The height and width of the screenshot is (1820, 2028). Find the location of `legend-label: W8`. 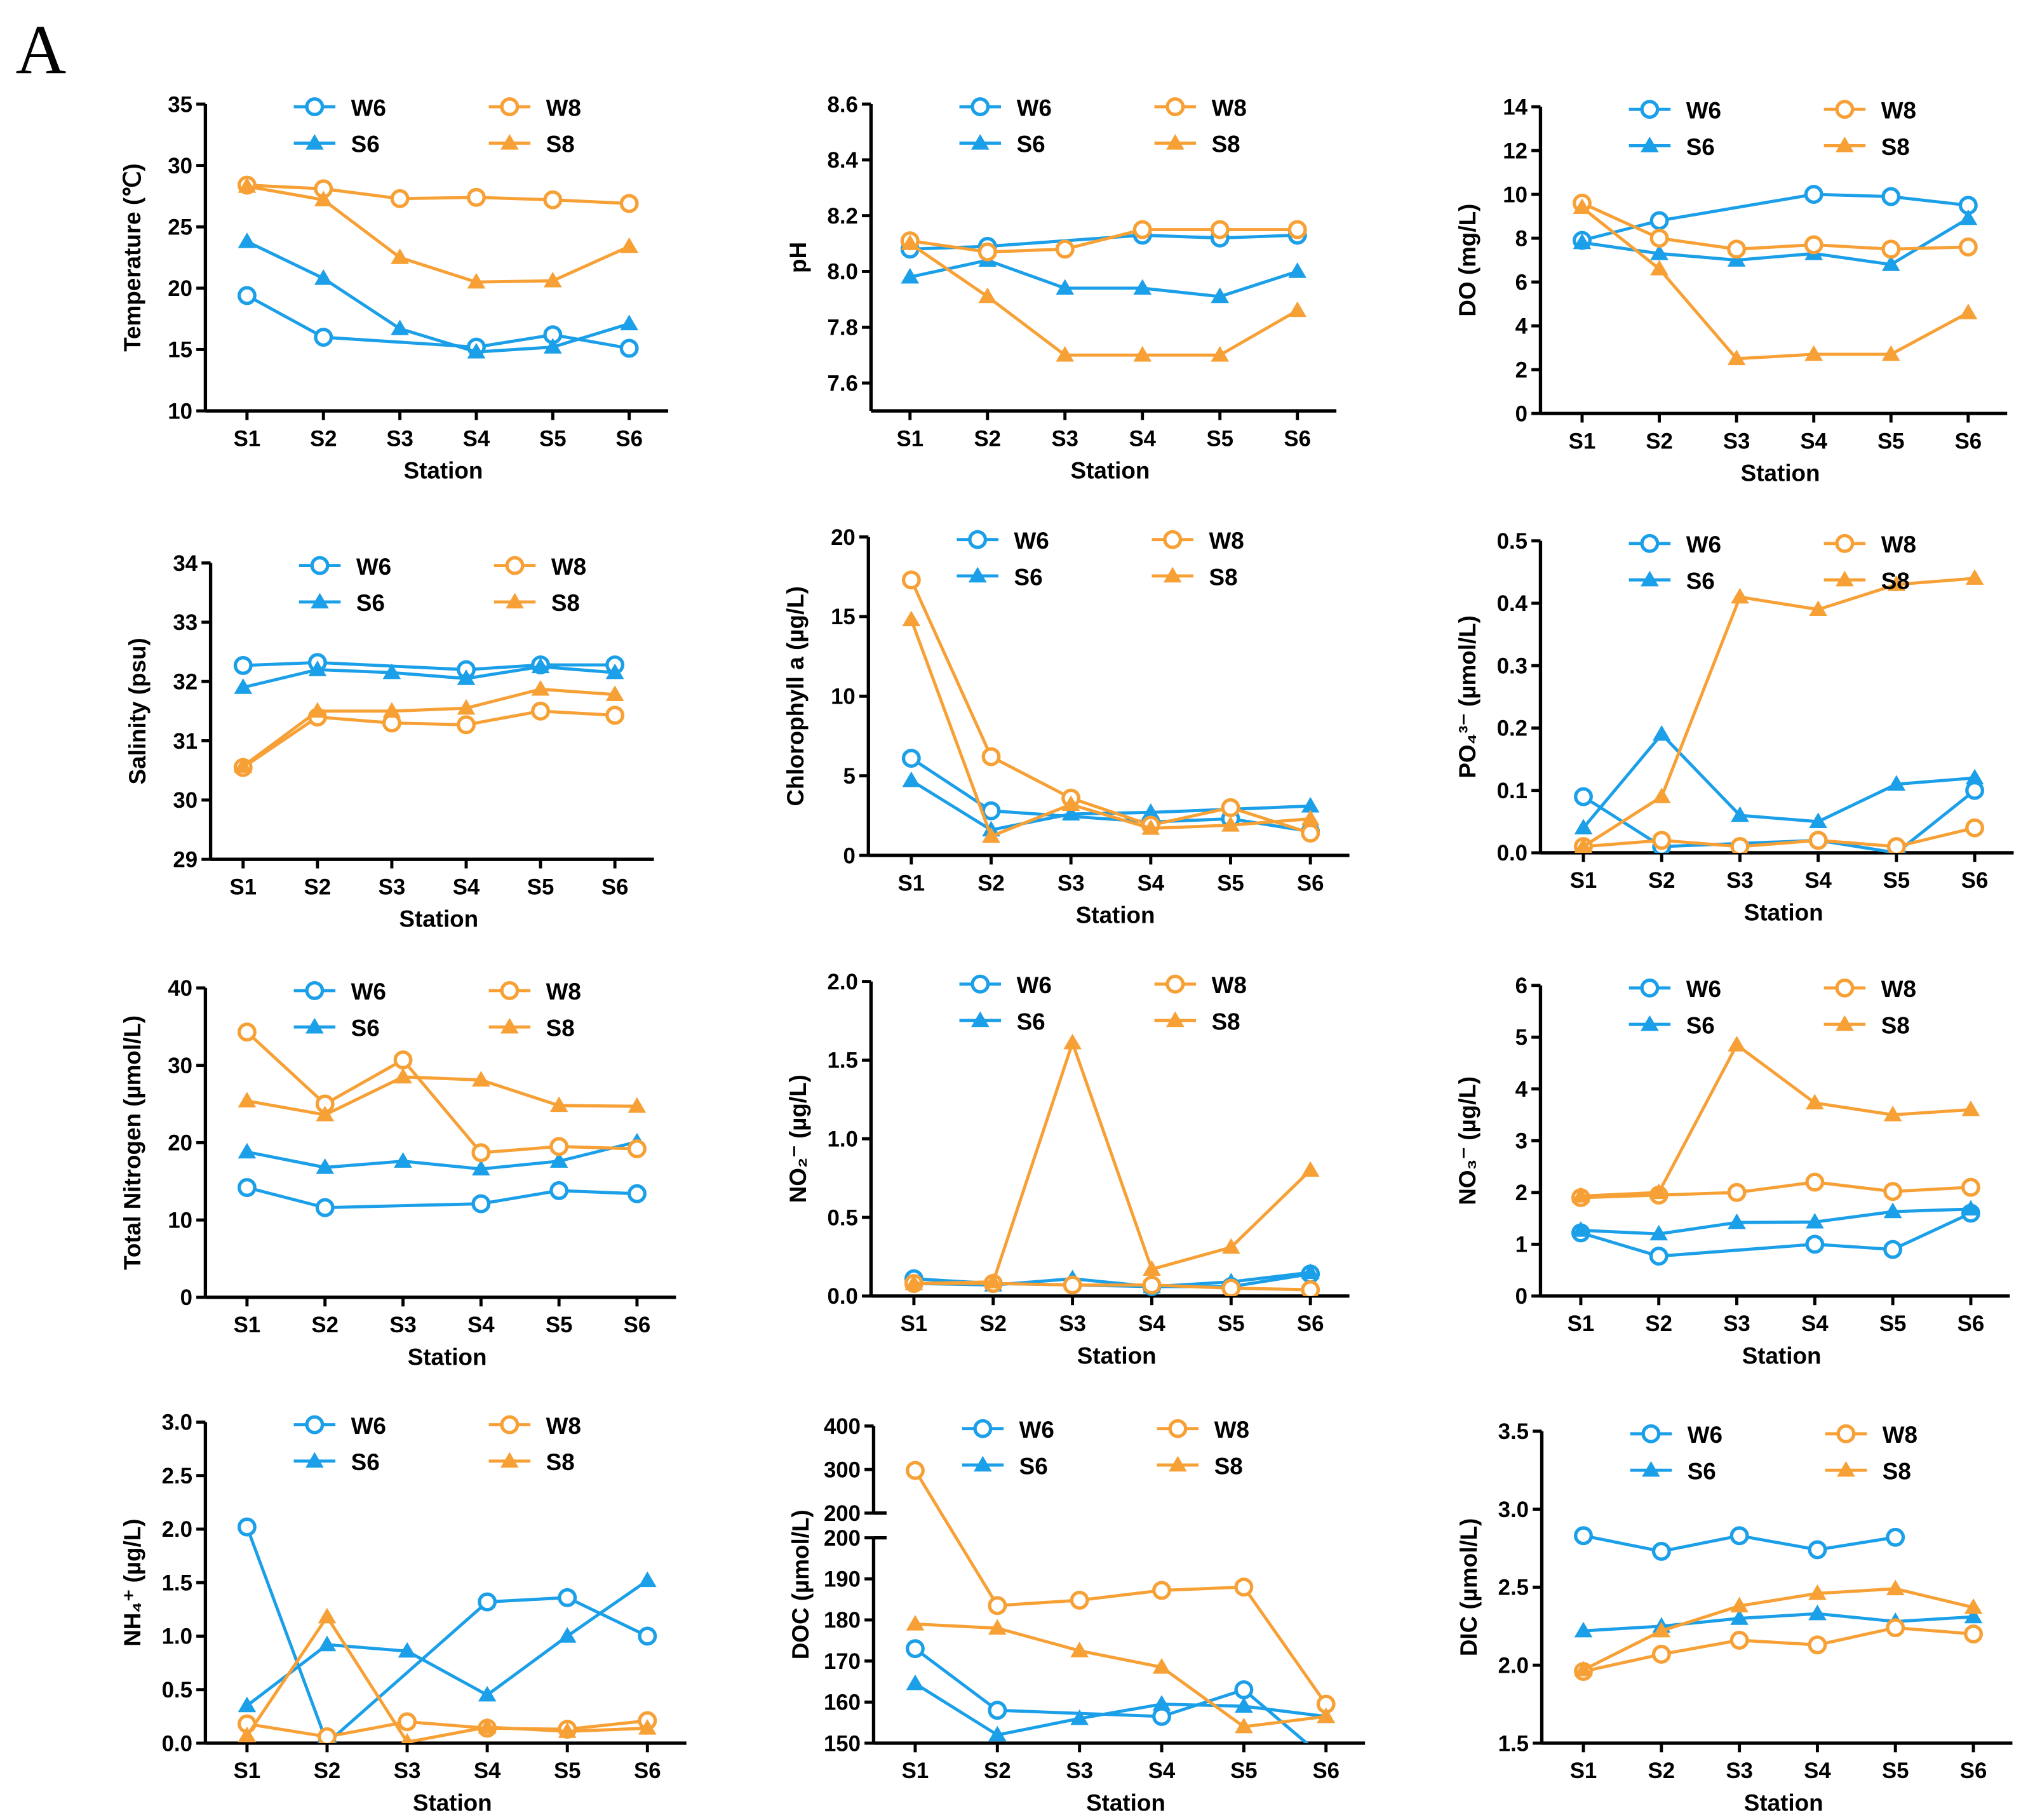

legend-label: W8 is located at coordinates (1231, 1430).